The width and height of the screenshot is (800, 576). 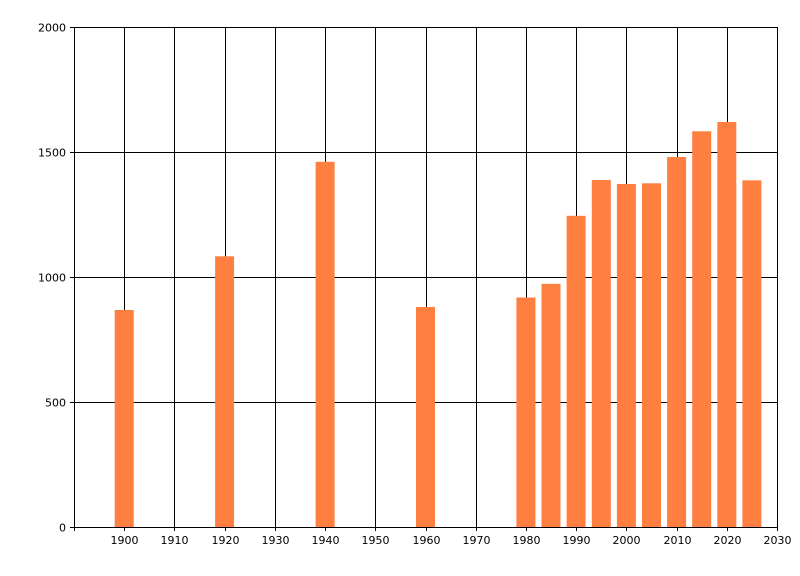 I want to click on y-tick-label: 1500, so click(x=52, y=153).